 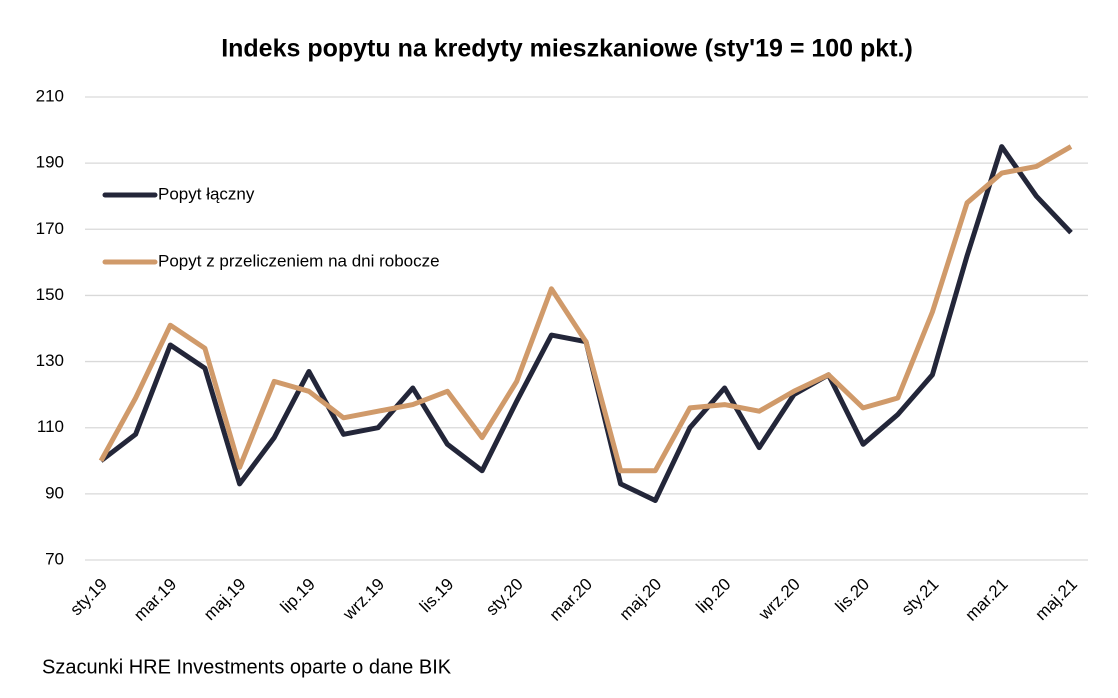 What do you see at coordinates (50, 162) in the screenshot?
I see `y-tick-label: 190` at bounding box center [50, 162].